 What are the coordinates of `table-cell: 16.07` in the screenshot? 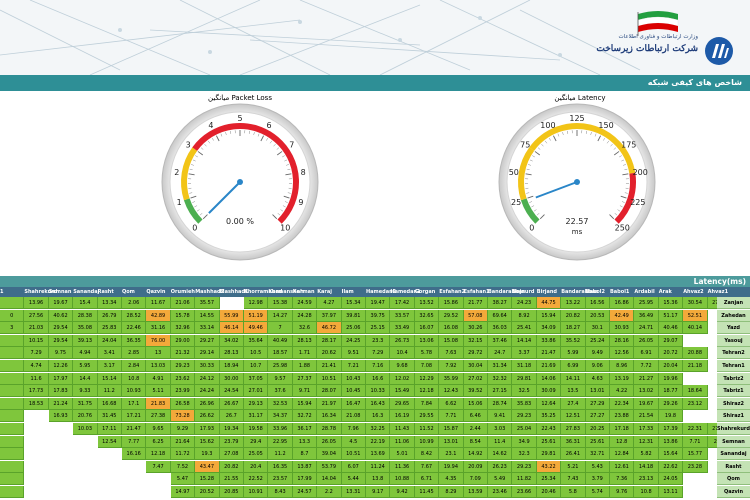 It's located at (427, 328).